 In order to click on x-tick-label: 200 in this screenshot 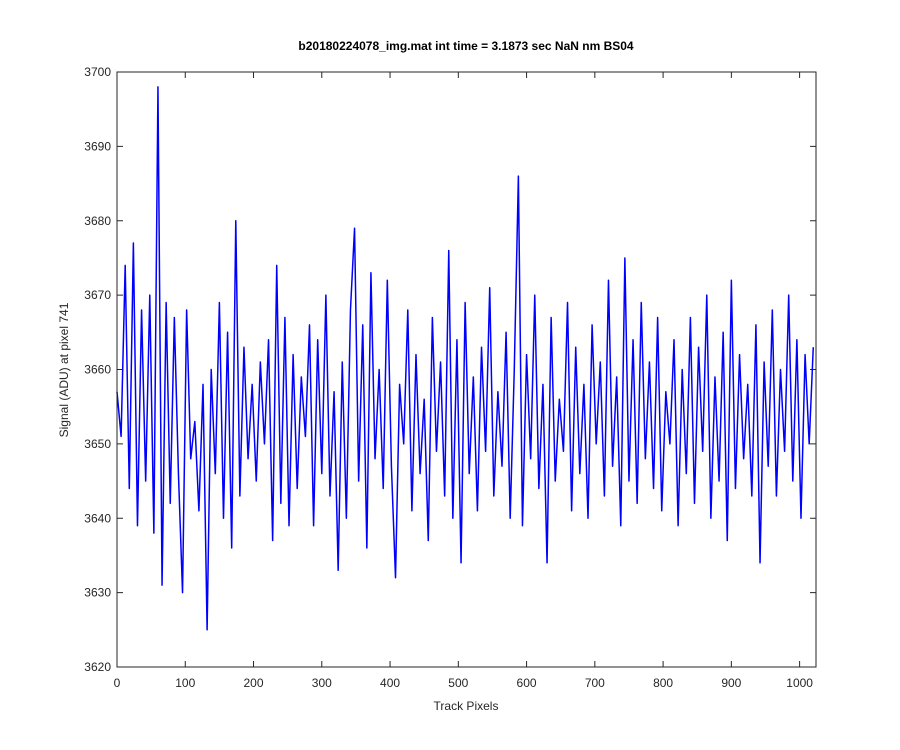, I will do `click(254, 683)`.